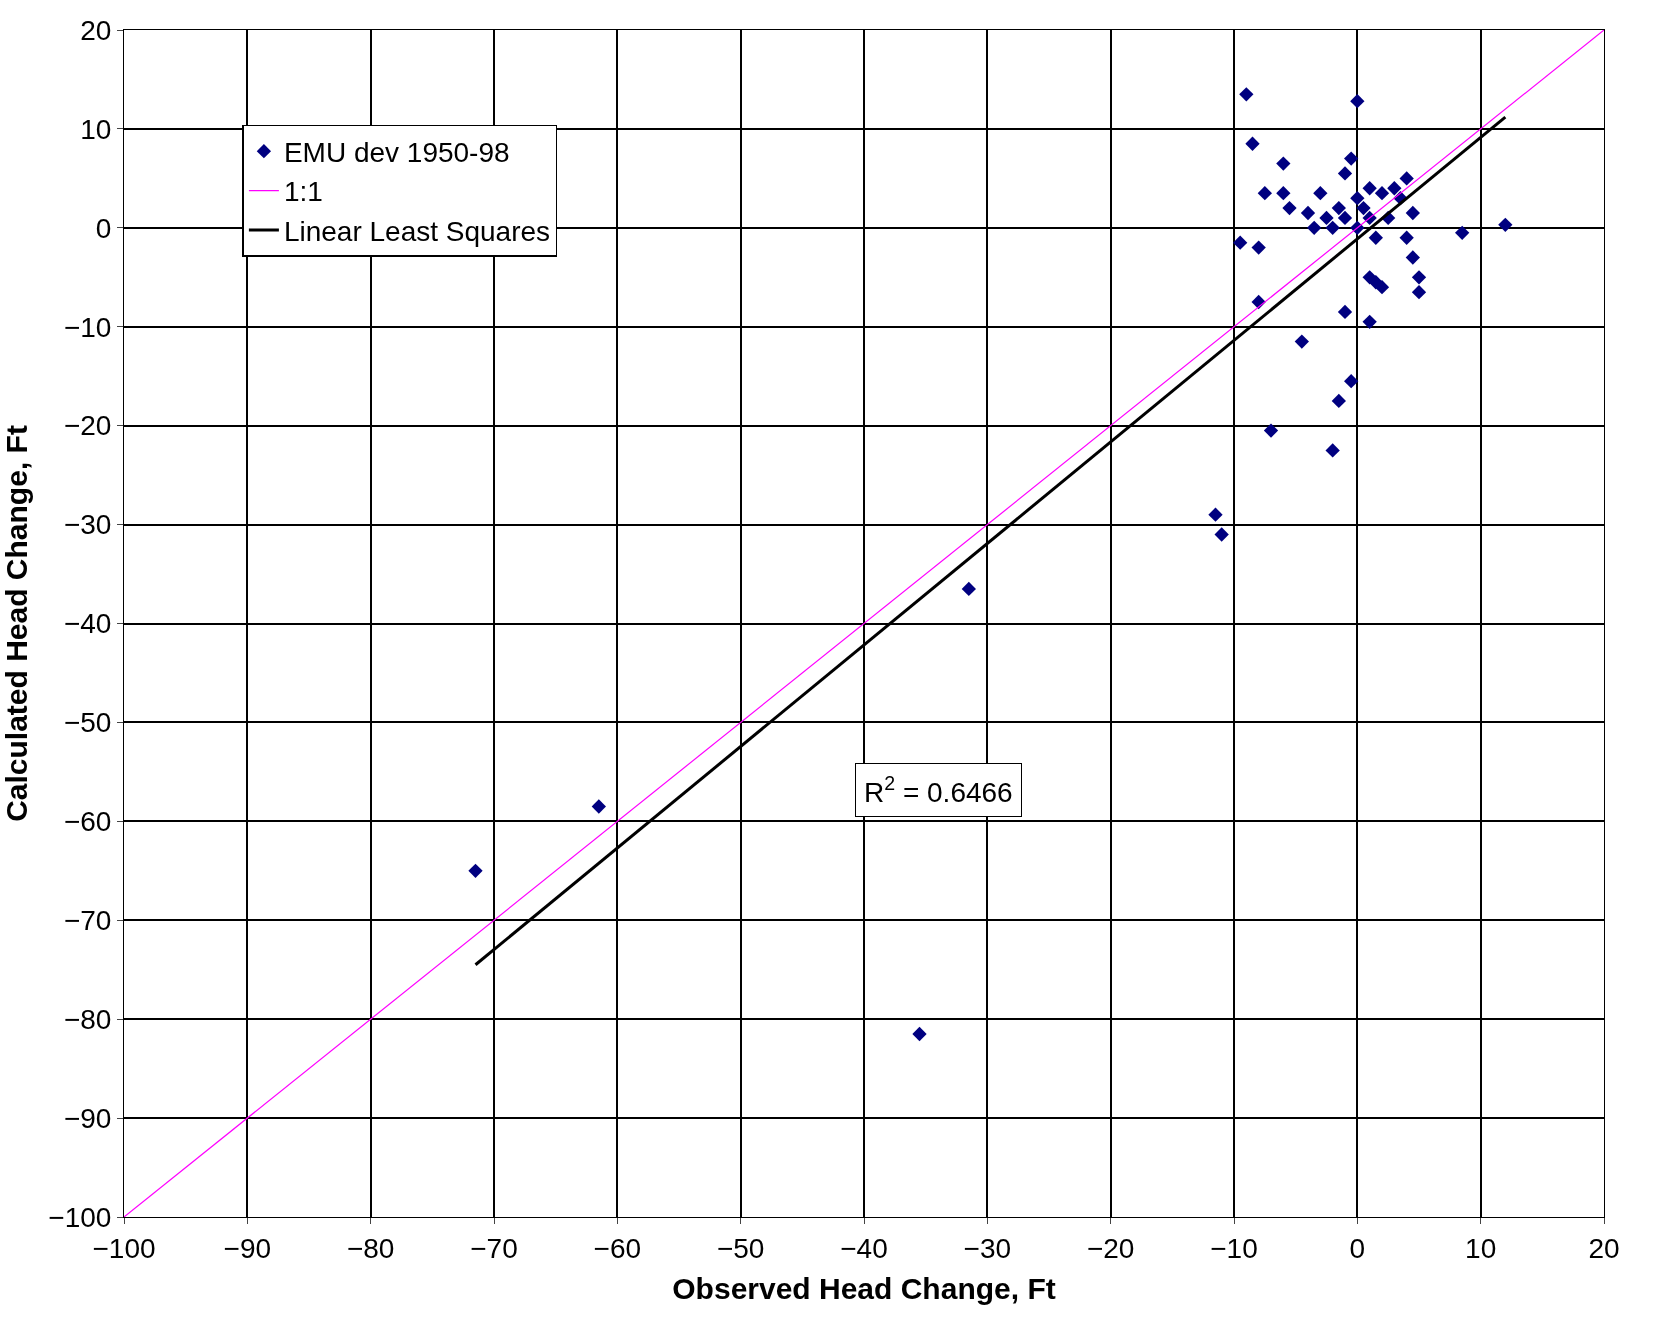  Describe the element at coordinates (87, 822) in the screenshot. I see `y-tick-label: −60` at that location.